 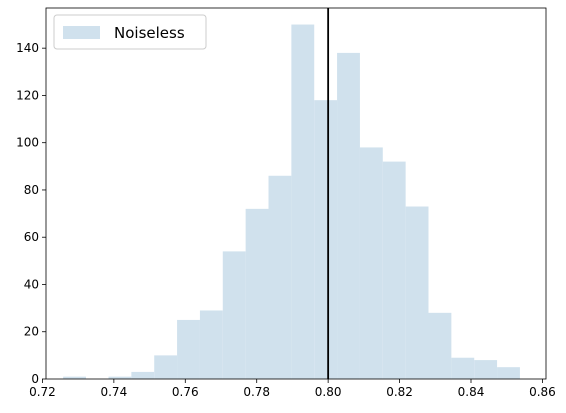 What do you see at coordinates (31, 213) in the screenshot?
I see `y-axis-ticks: 0 20 40 60 80 100 120 140` at bounding box center [31, 213].